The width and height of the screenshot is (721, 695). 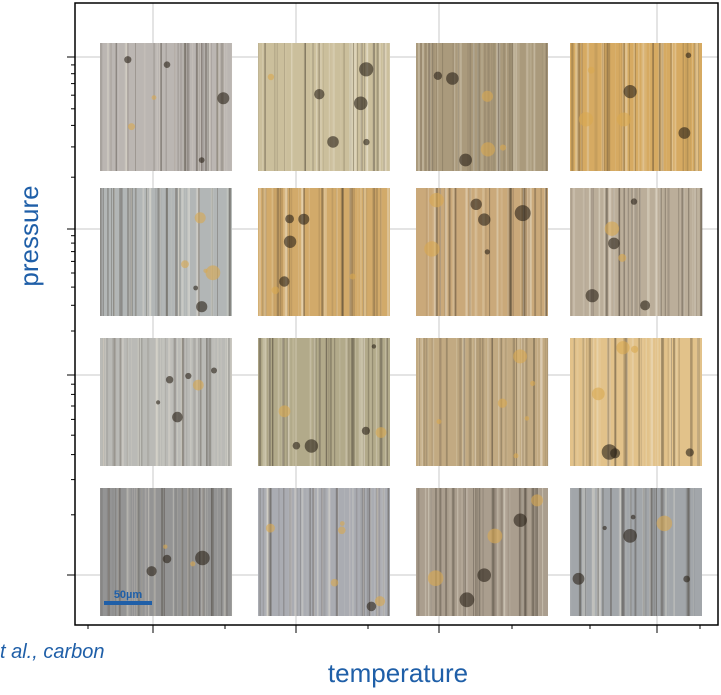 I want to click on micrograph-base, so click(x=324, y=402).